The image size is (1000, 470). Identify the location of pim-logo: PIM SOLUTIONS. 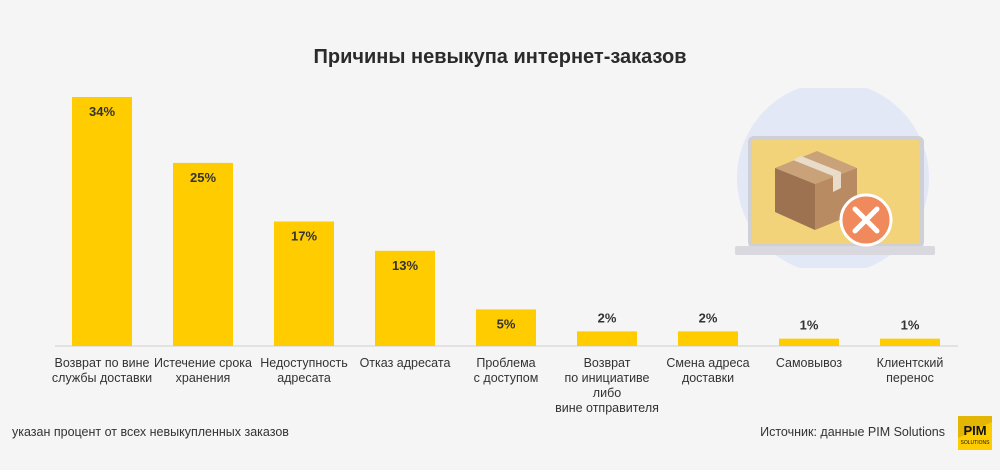
(975, 433).